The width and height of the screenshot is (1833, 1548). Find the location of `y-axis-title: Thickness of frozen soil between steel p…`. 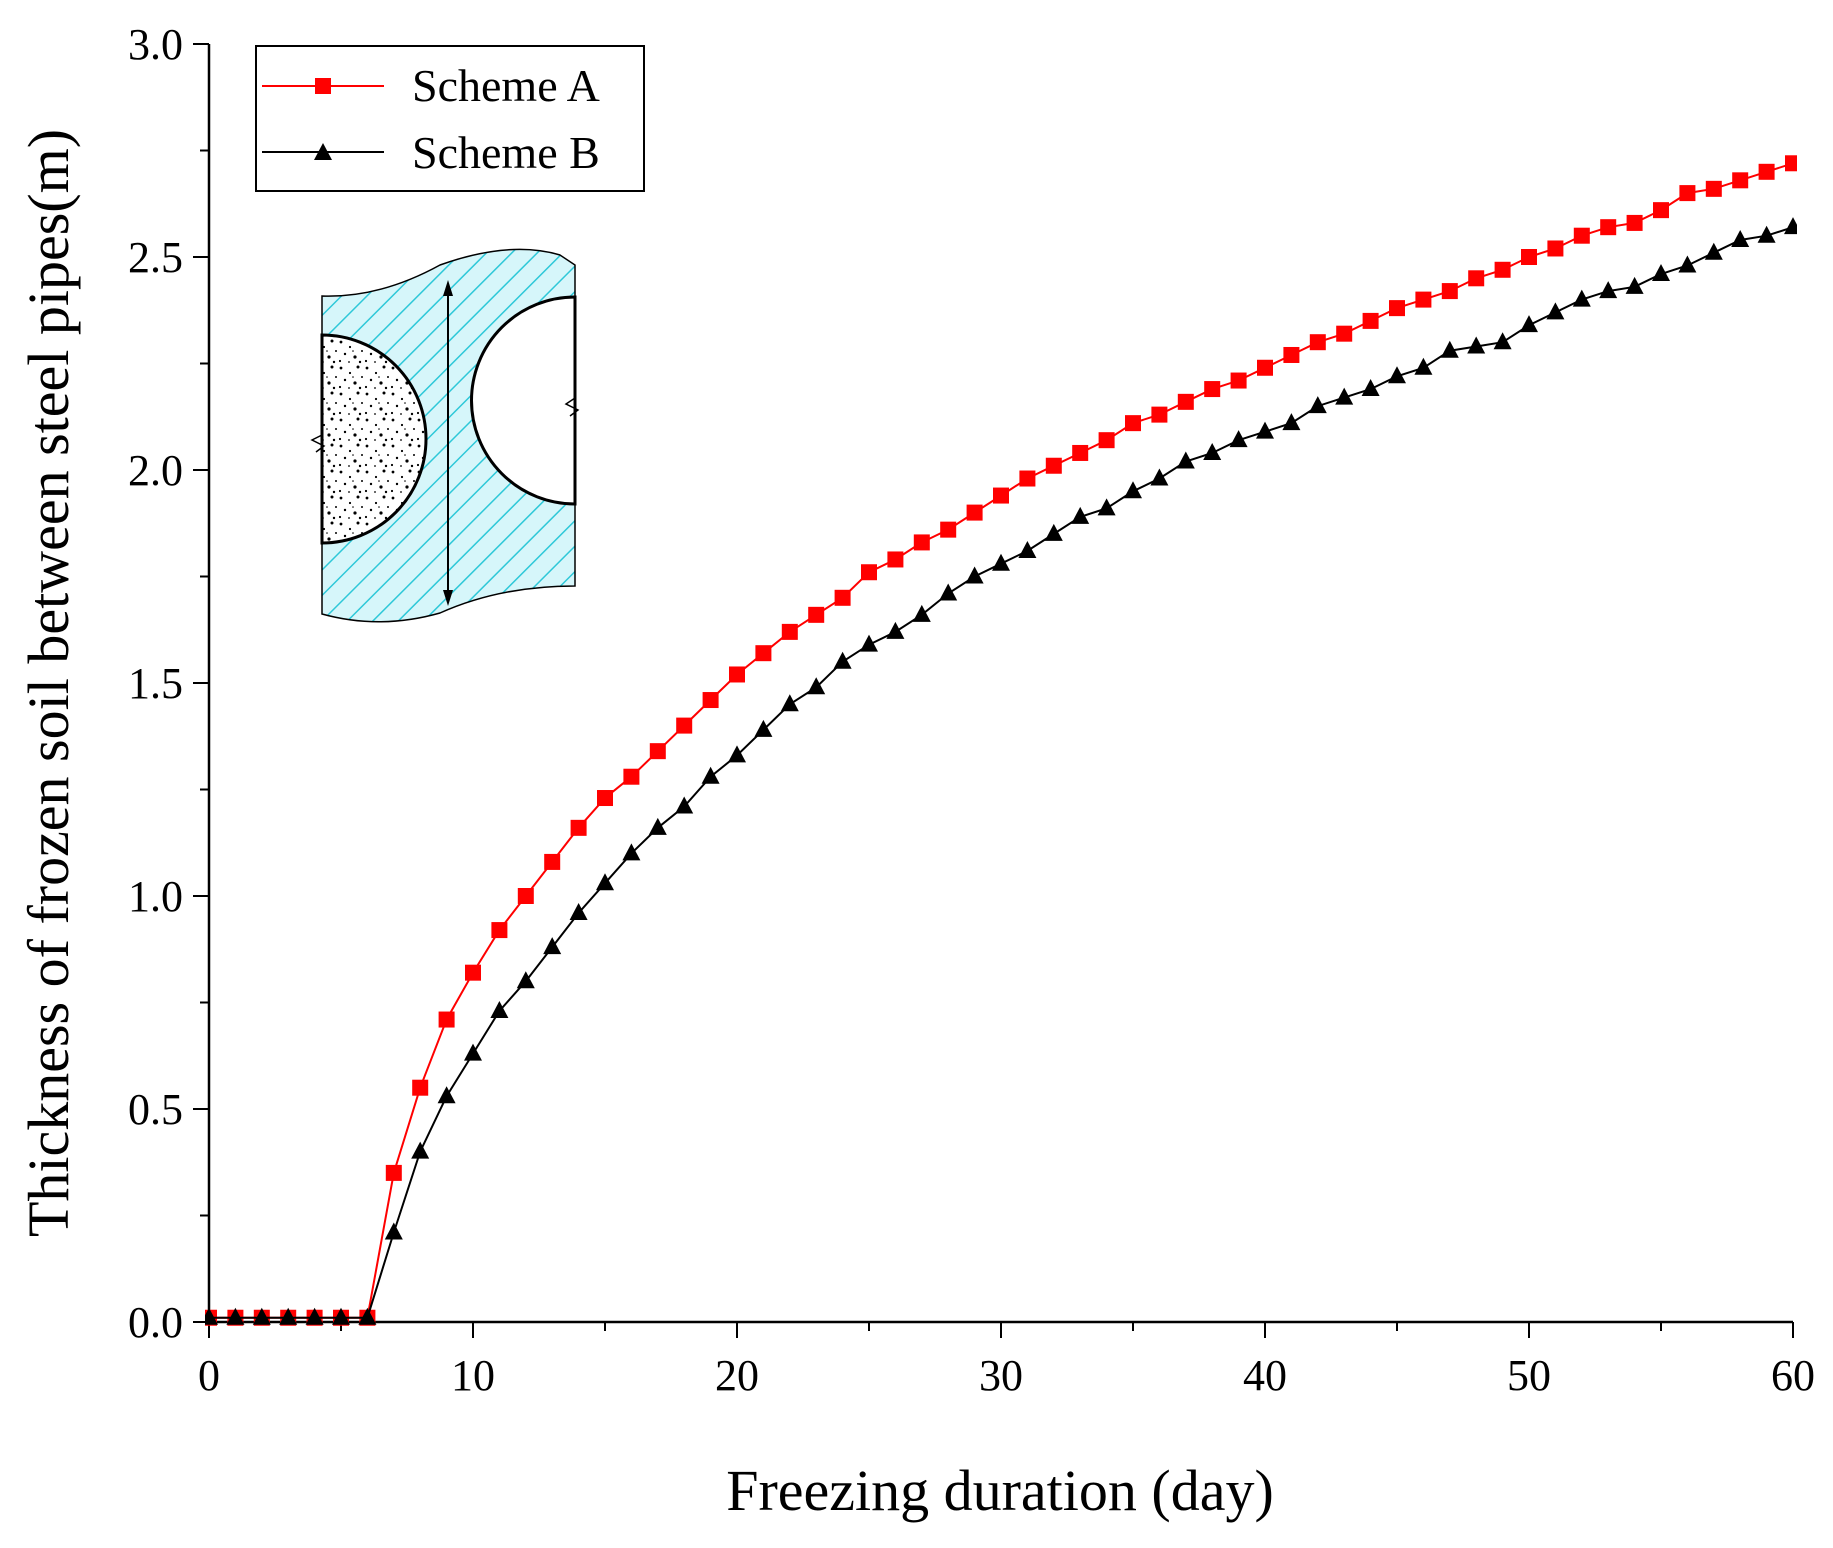

y-axis-title: Thickness of frozen soil between steel p… is located at coordinates (48, 683).